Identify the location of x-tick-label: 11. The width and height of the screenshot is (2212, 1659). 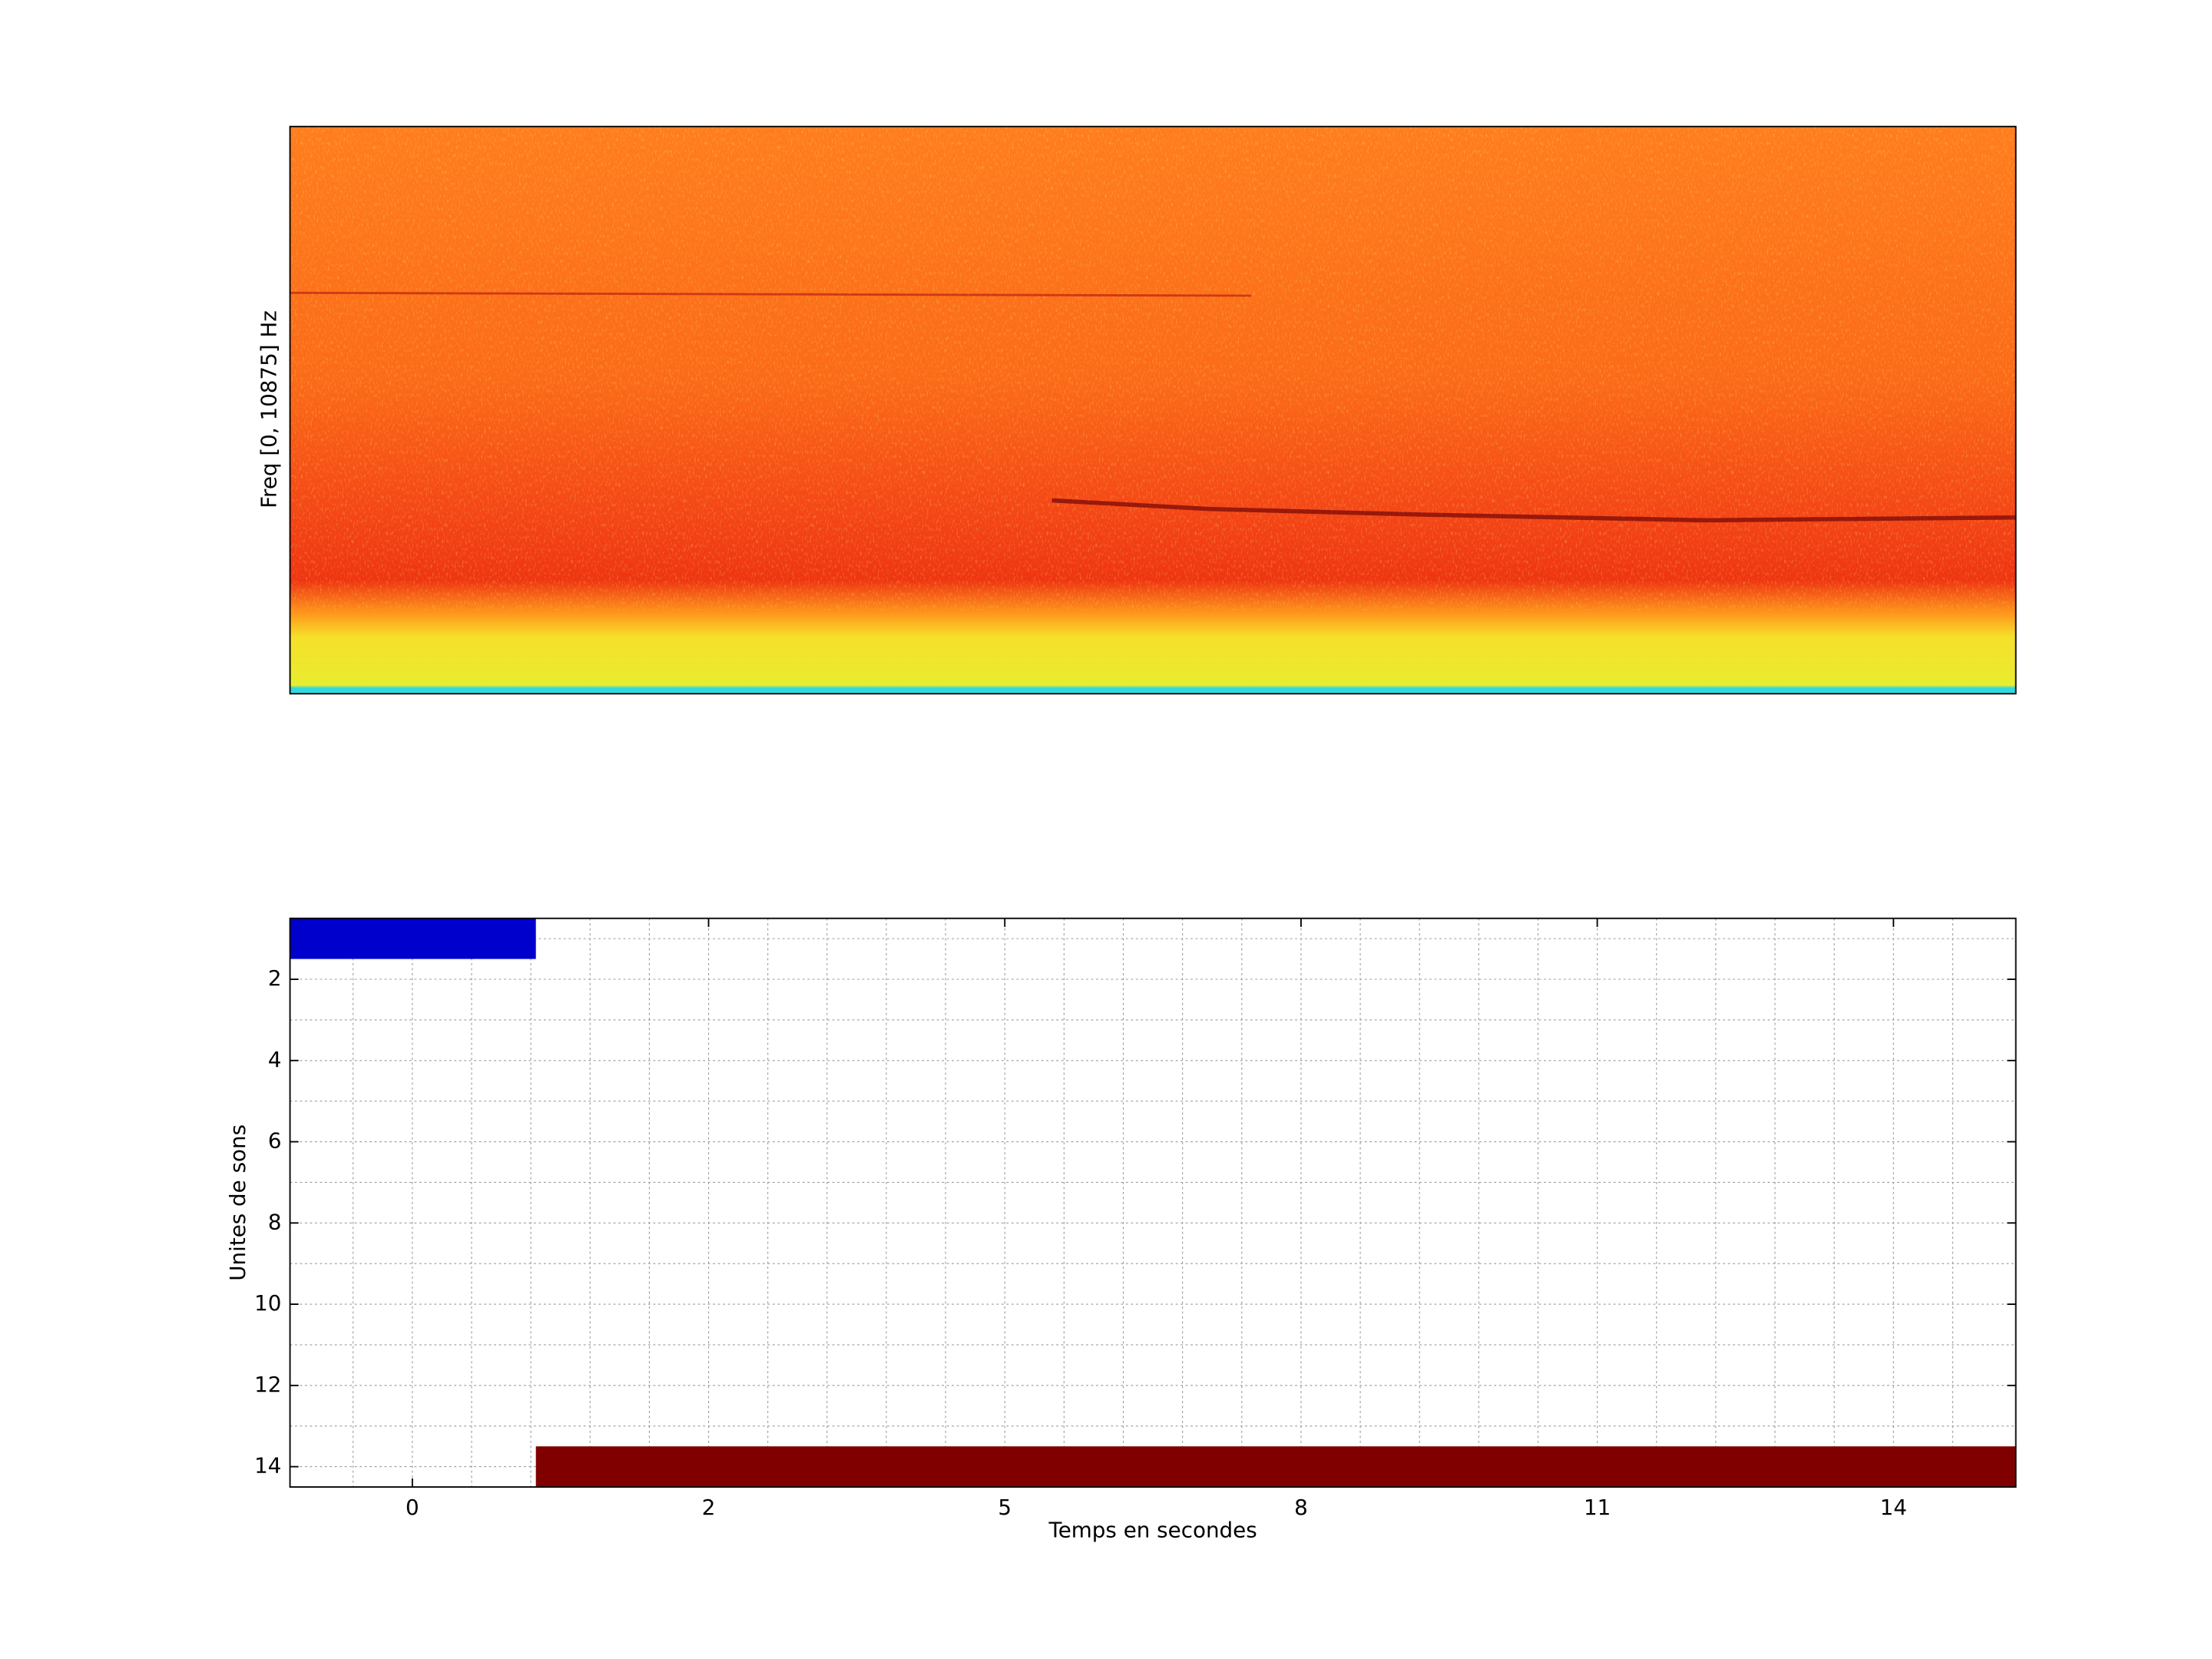
(1598, 1507).